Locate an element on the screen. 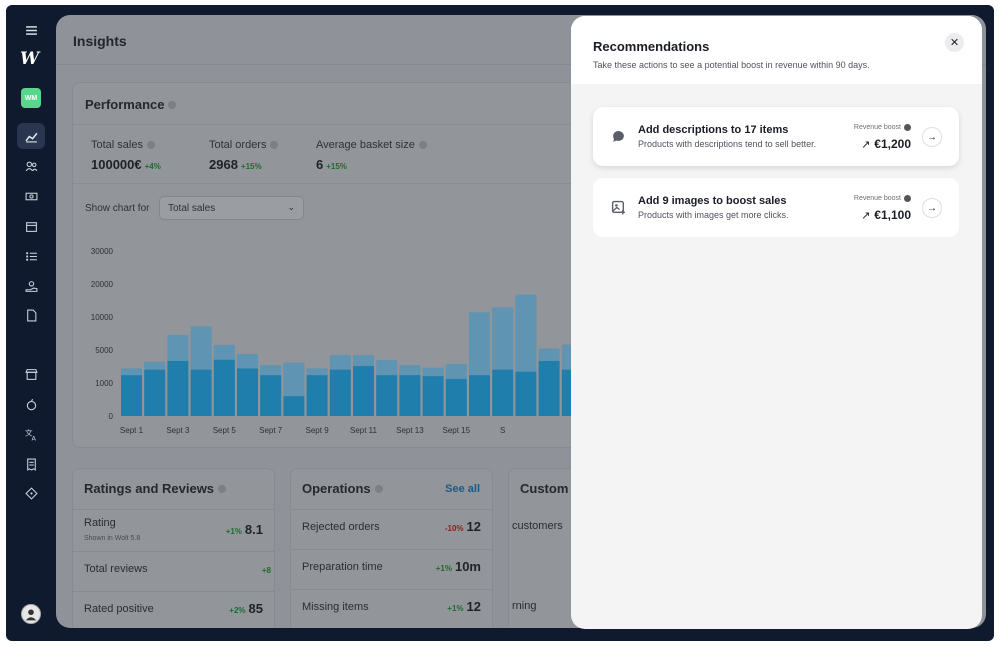  customers-row: customers is located at coordinates (609, 529).